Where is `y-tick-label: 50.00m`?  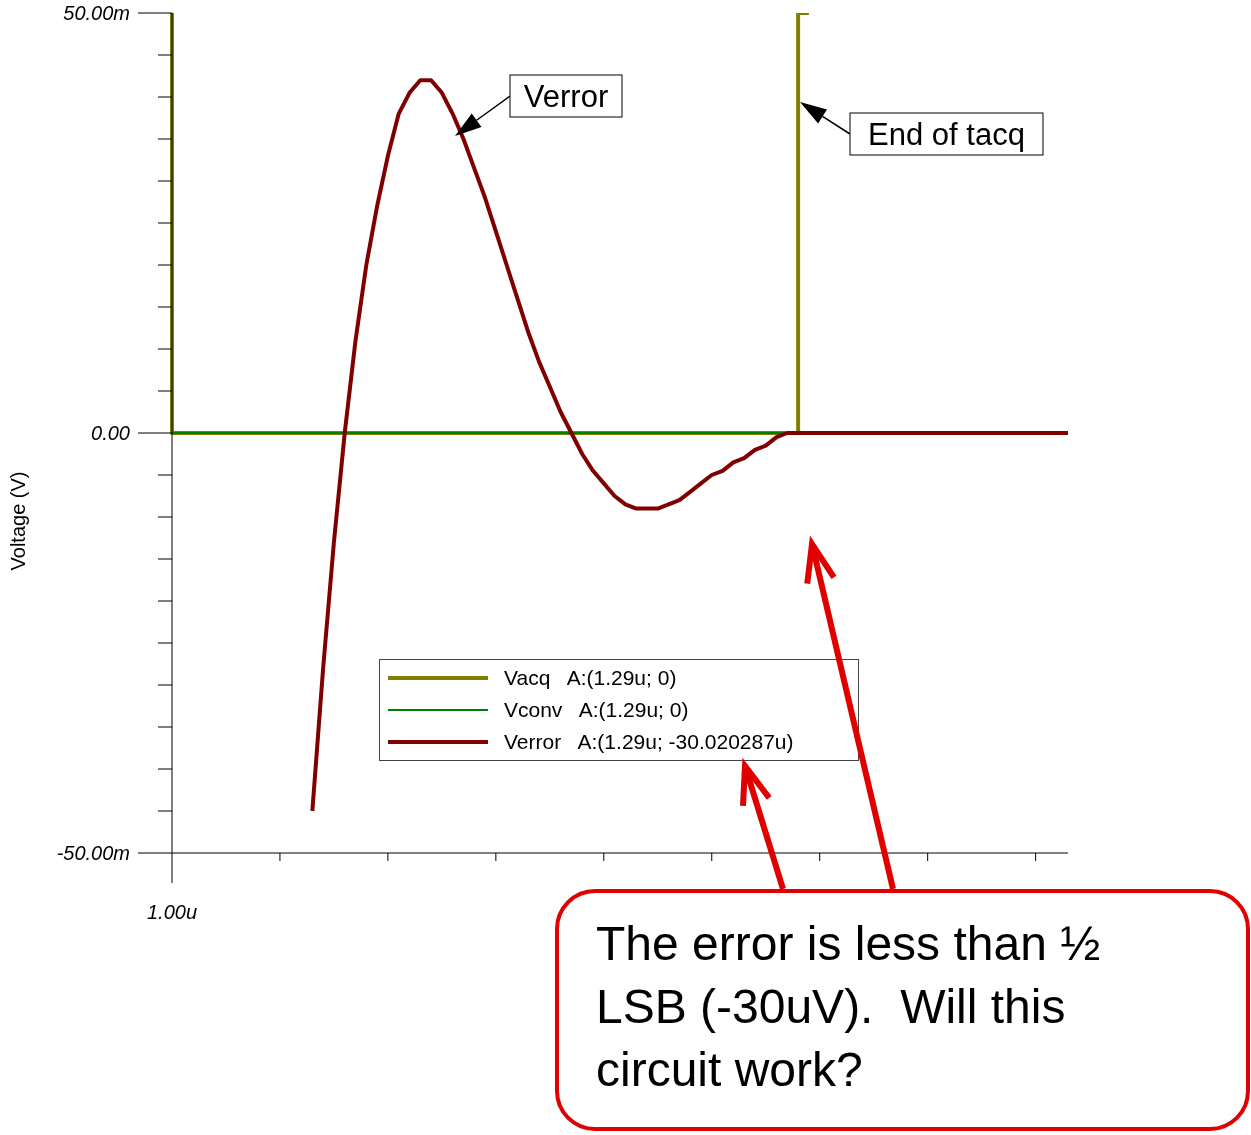 y-tick-label: 50.00m is located at coordinates (96, 13).